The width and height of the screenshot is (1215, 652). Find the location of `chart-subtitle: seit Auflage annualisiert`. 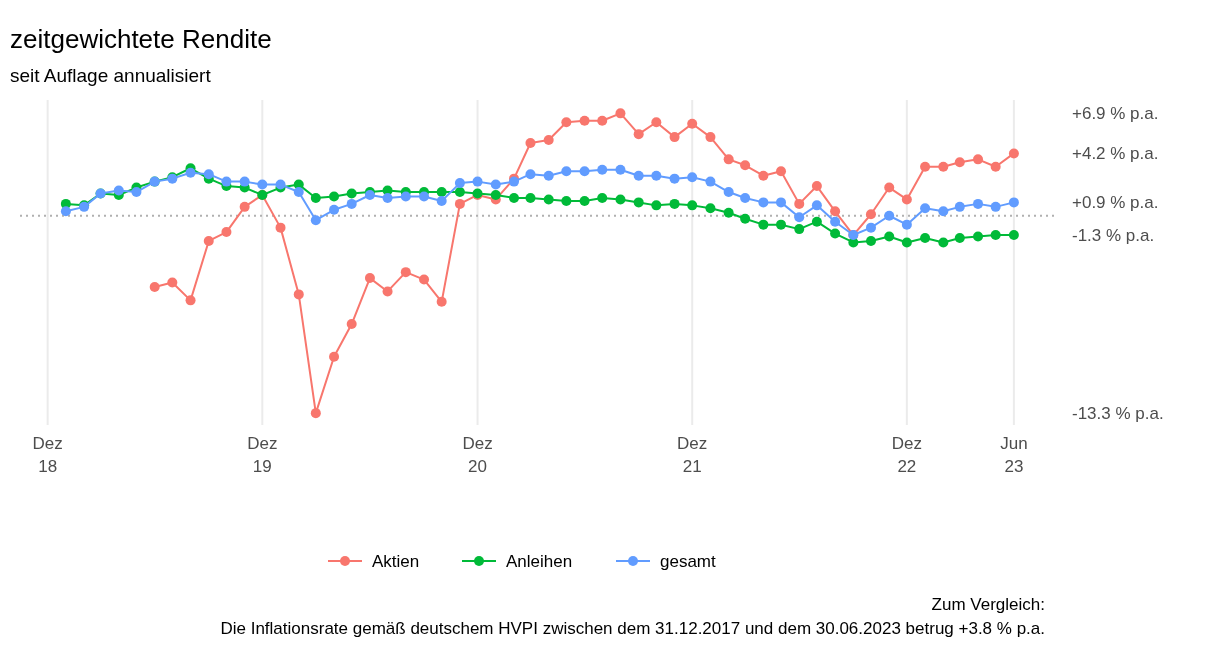

chart-subtitle: seit Auflage annualisiert is located at coordinates (111, 75).